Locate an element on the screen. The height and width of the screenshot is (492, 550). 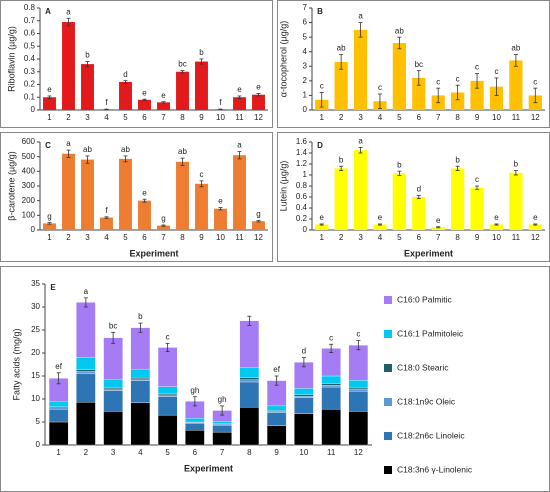
panel-label: A is located at coordinates (48, 11).